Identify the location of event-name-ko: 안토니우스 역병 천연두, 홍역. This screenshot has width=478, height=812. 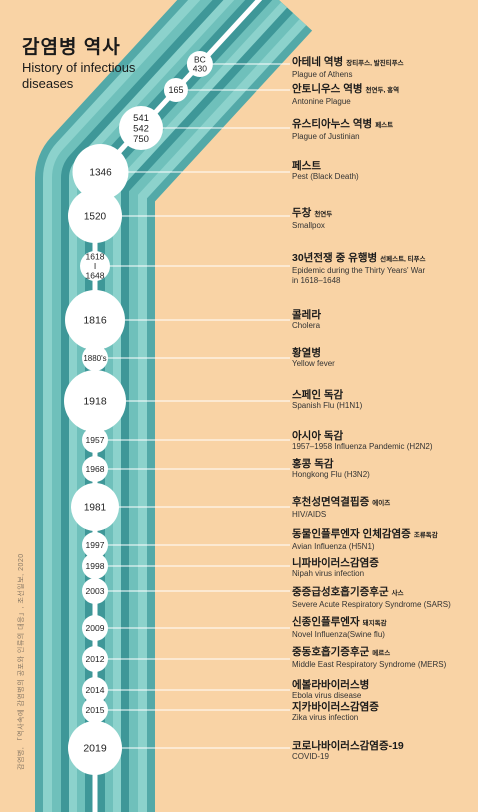
(382, 90).